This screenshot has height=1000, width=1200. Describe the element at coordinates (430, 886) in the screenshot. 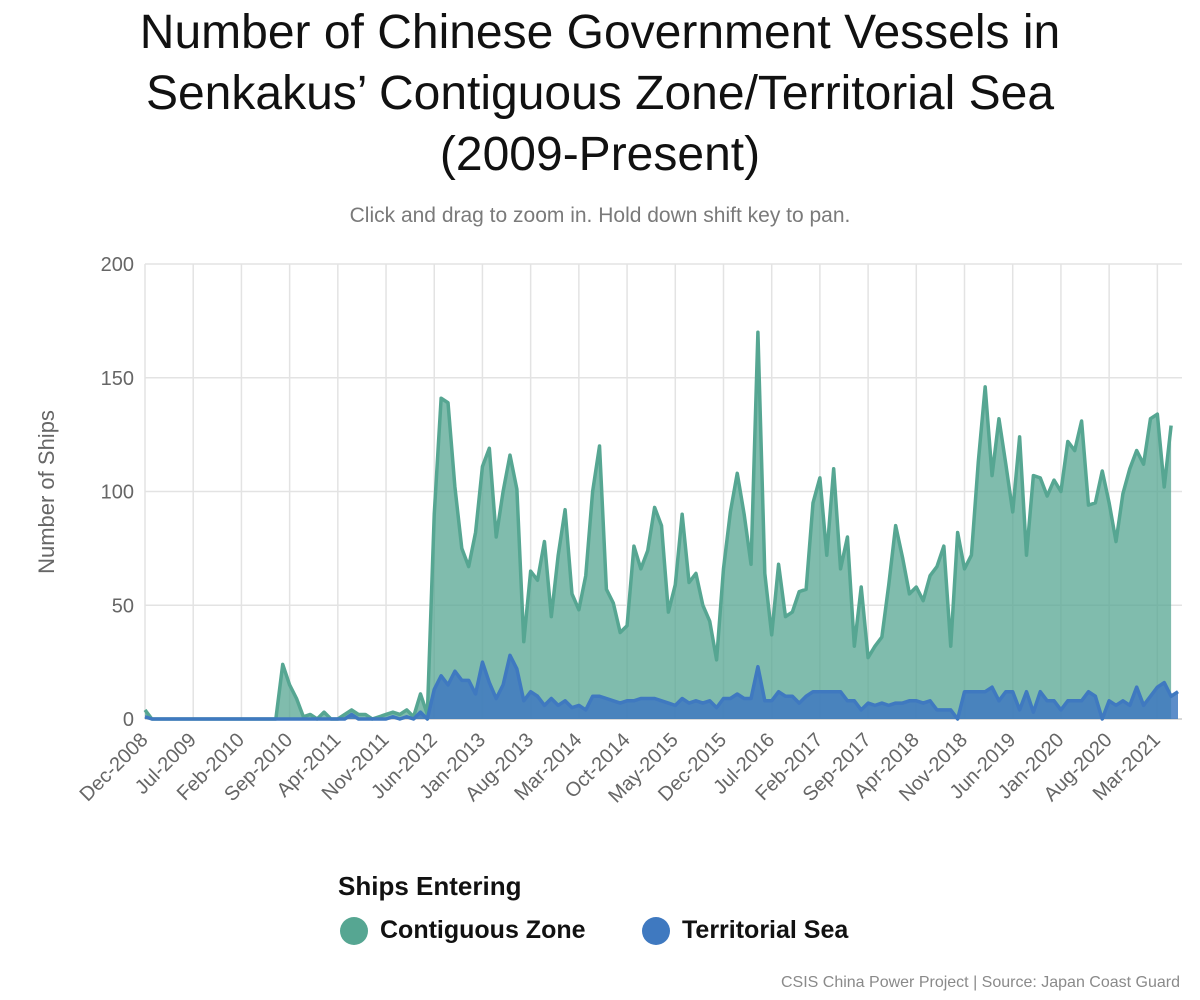

I see `legend-title: Ships Entering` at that location.